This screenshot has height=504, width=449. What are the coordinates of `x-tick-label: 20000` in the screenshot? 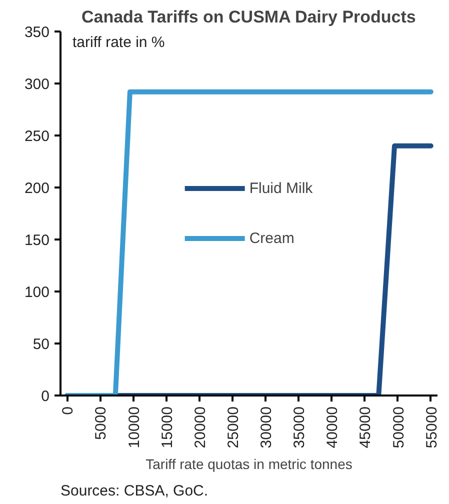 It's located at (200, 427).